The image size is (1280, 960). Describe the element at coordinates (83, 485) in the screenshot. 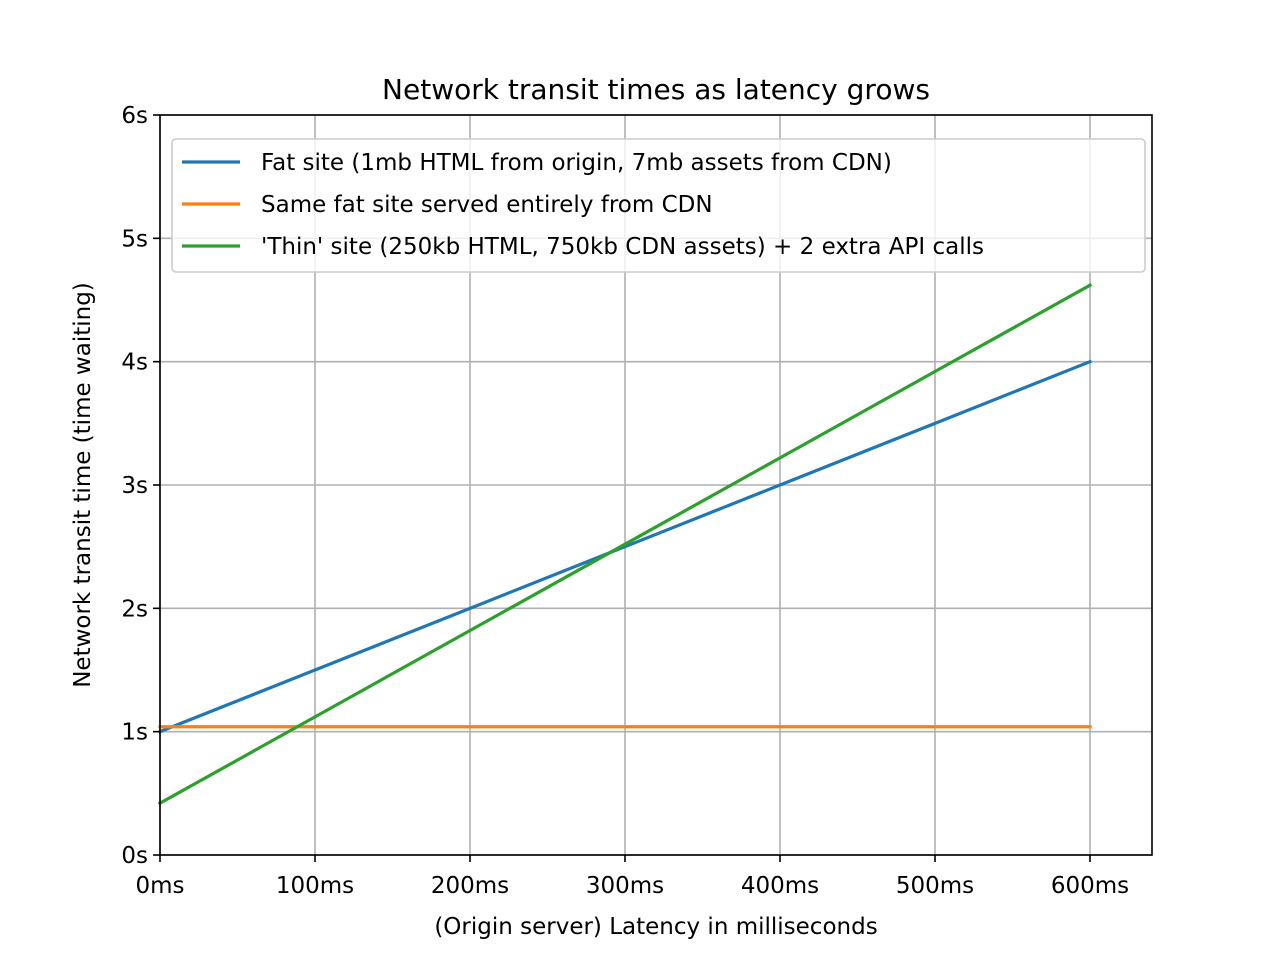

I see `y-axis-label: Network transit time (time waiting)` at that location.